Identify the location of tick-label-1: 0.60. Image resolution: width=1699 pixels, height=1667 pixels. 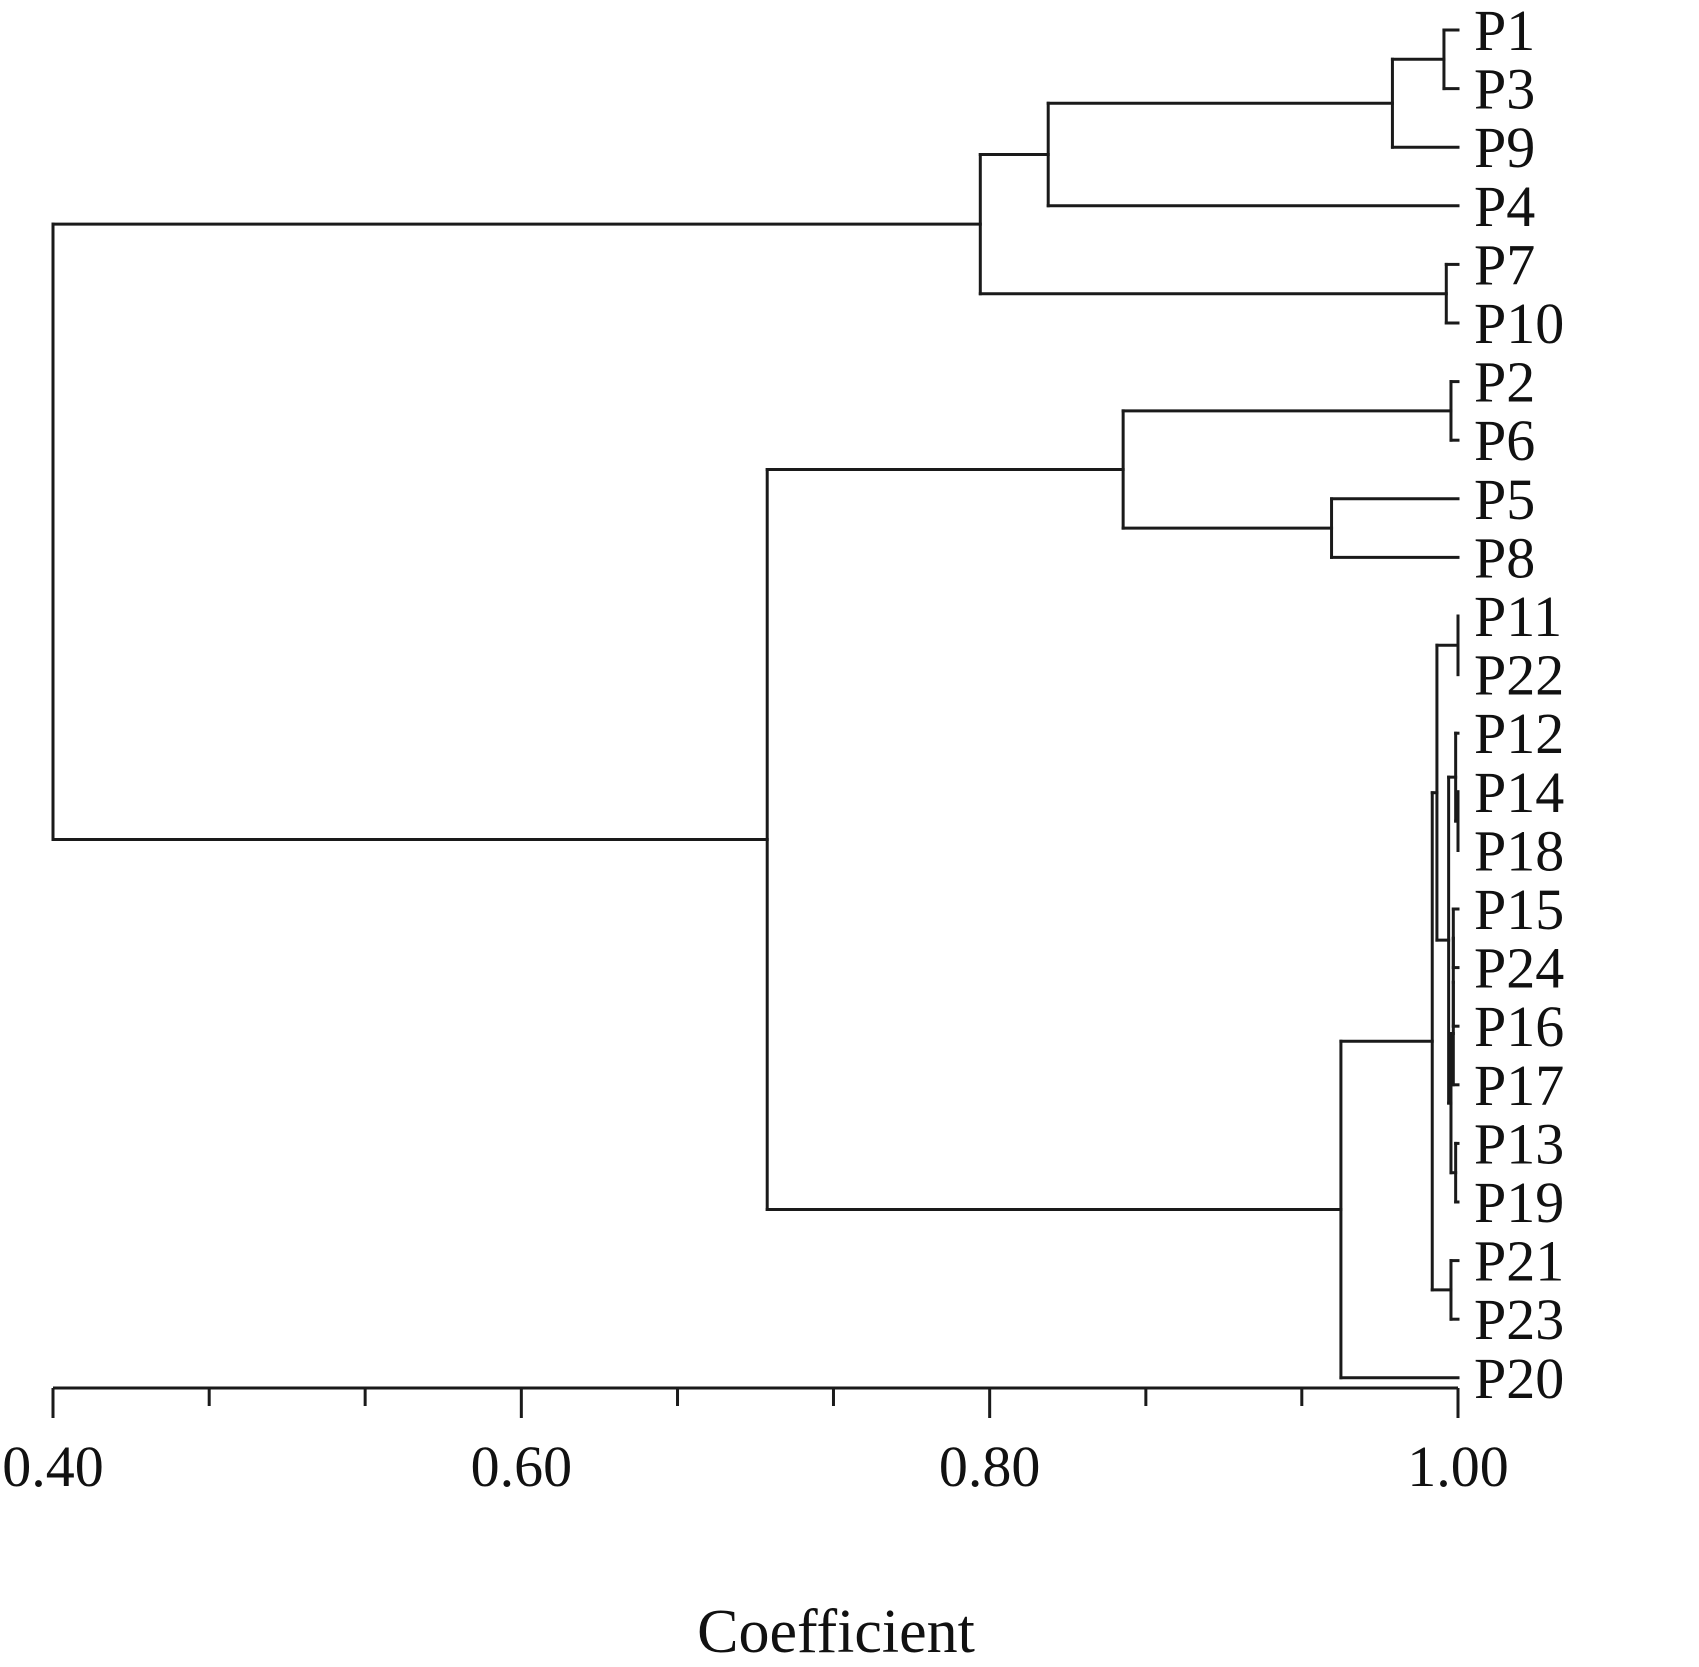
(522, 1466).